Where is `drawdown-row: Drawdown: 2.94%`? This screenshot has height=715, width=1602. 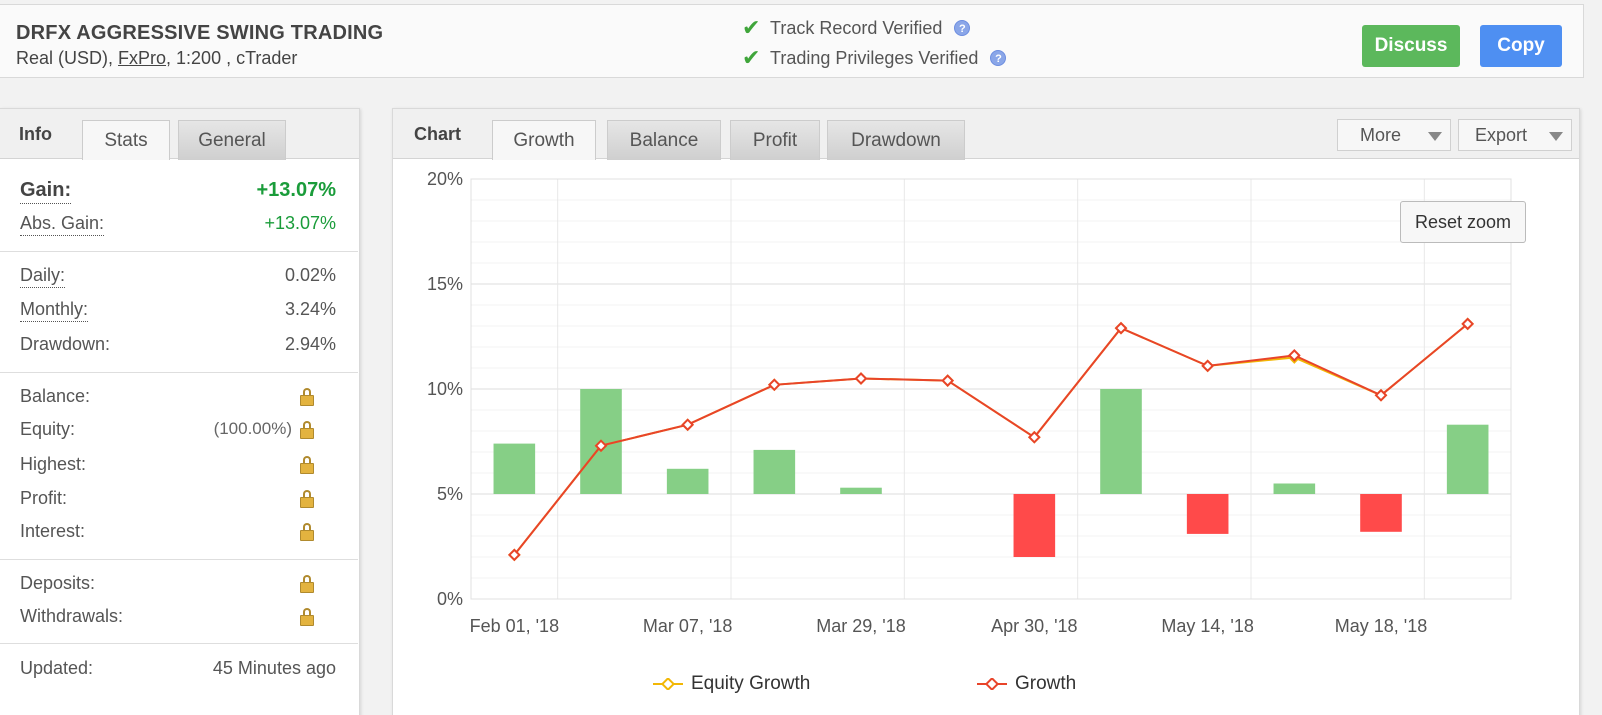
drawdown-row: Drawdown: 2.94% is located at coordinates (178, 347).